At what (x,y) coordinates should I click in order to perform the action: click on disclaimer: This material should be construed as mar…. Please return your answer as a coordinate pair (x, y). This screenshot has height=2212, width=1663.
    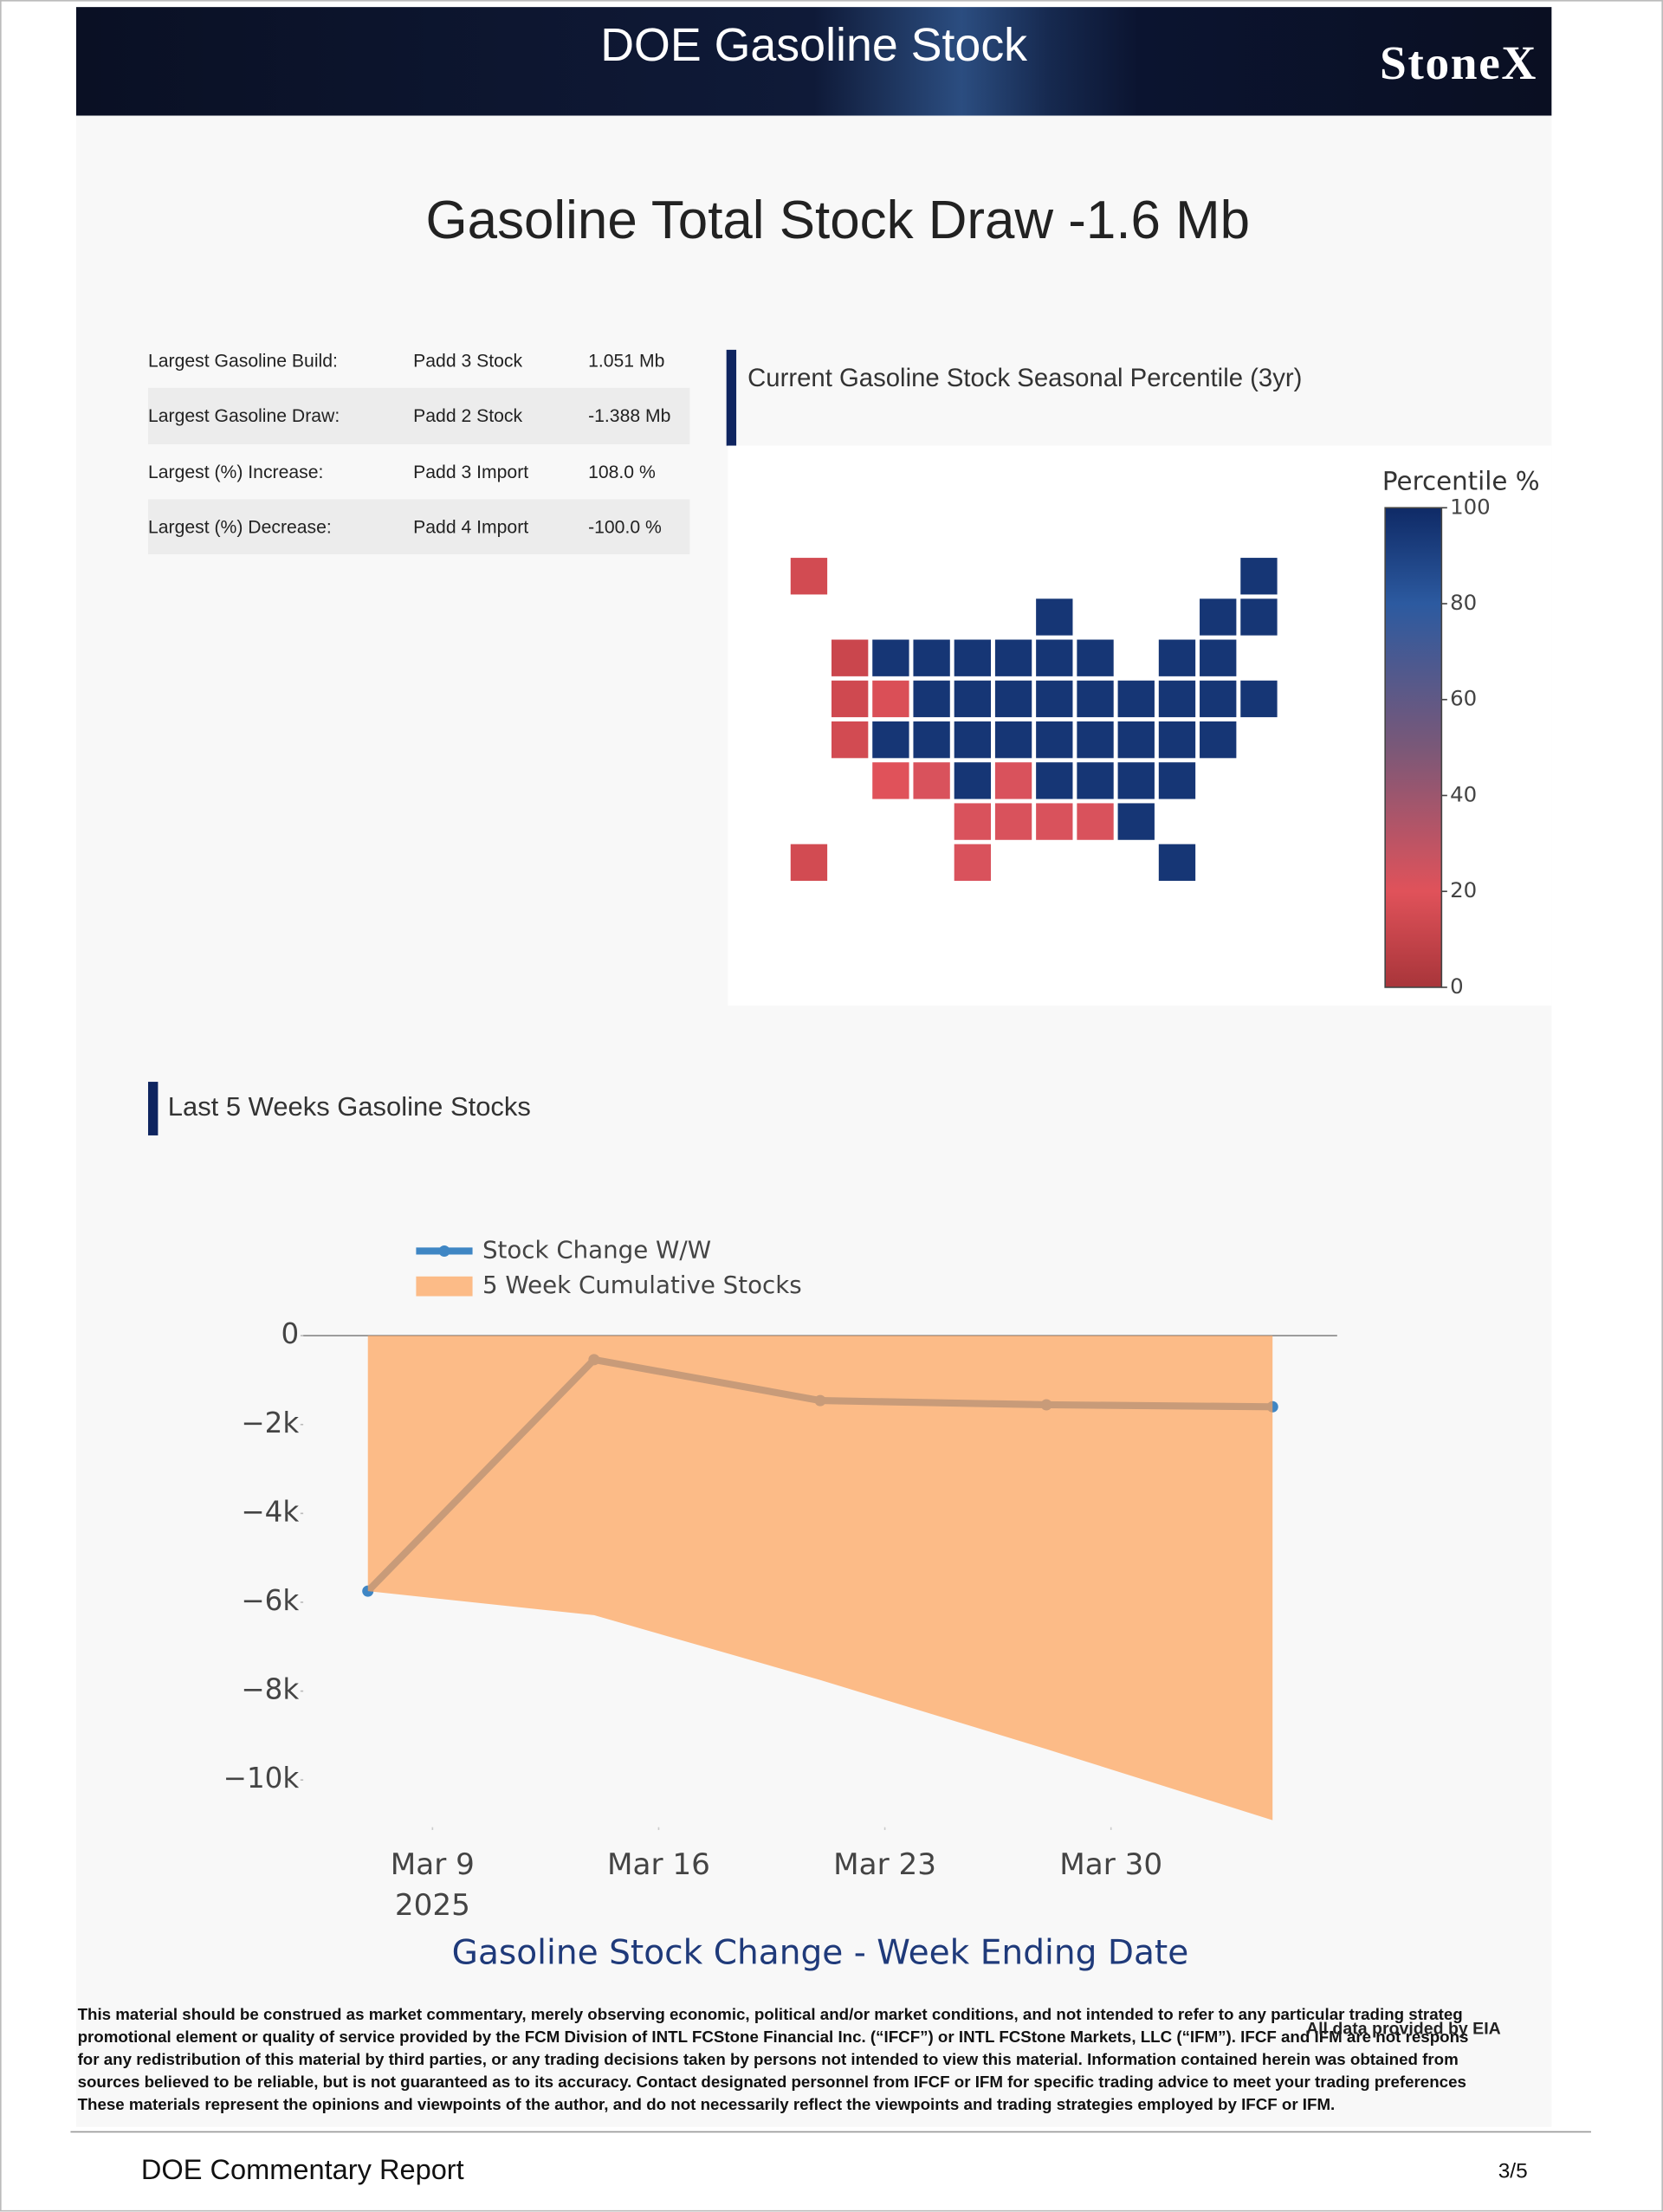
    Looking at the image, I should click on (815, 2060).